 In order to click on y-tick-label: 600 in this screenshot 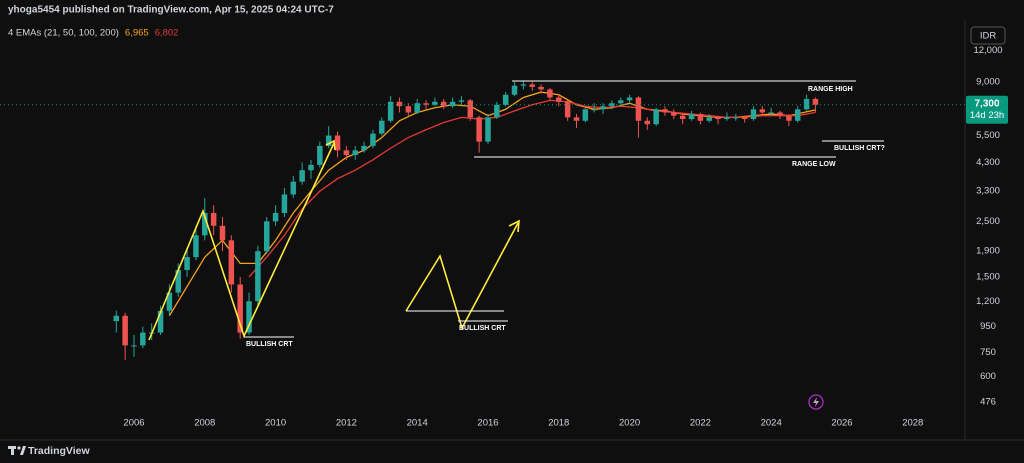, I will do `click(988, 376)`.